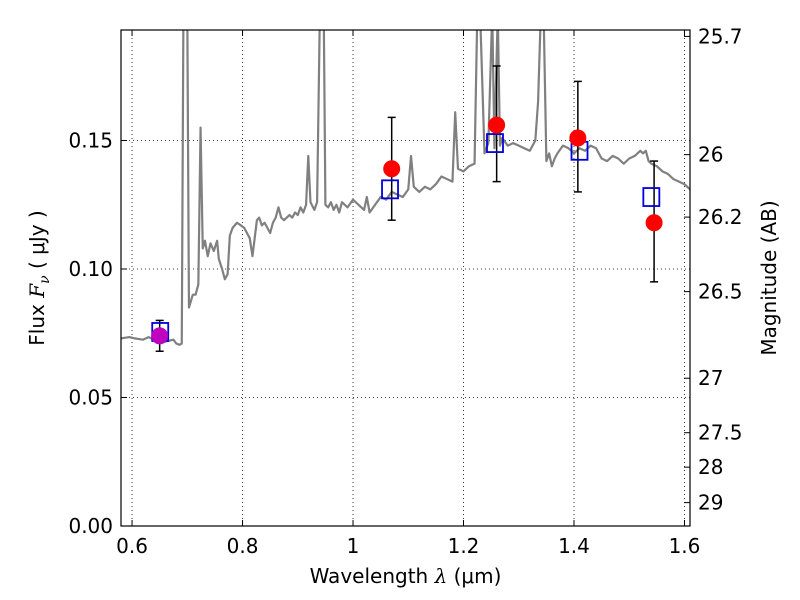  Describe the element at coordinates (90, 141) in the screenshot. I see `y-tick-label: 0.15` at that location.